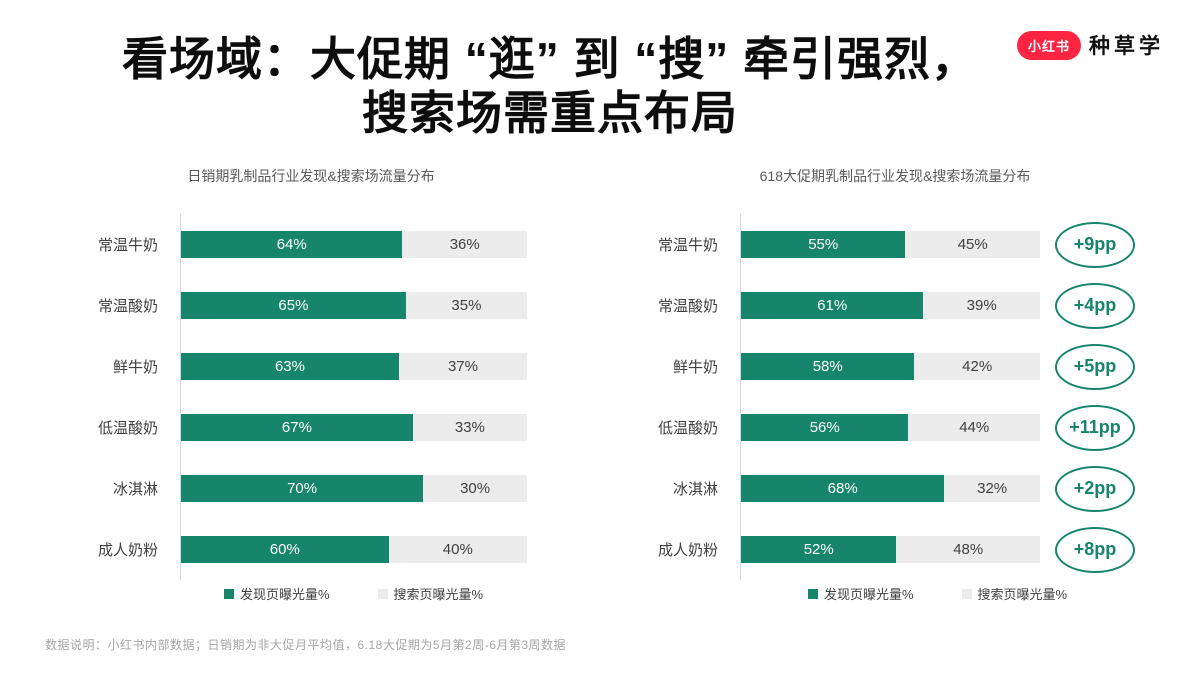 Image resolution: width=1200 pixels, height=675 pixels. I want to click on category-label: 鲜牛奶, so click(135, 367).